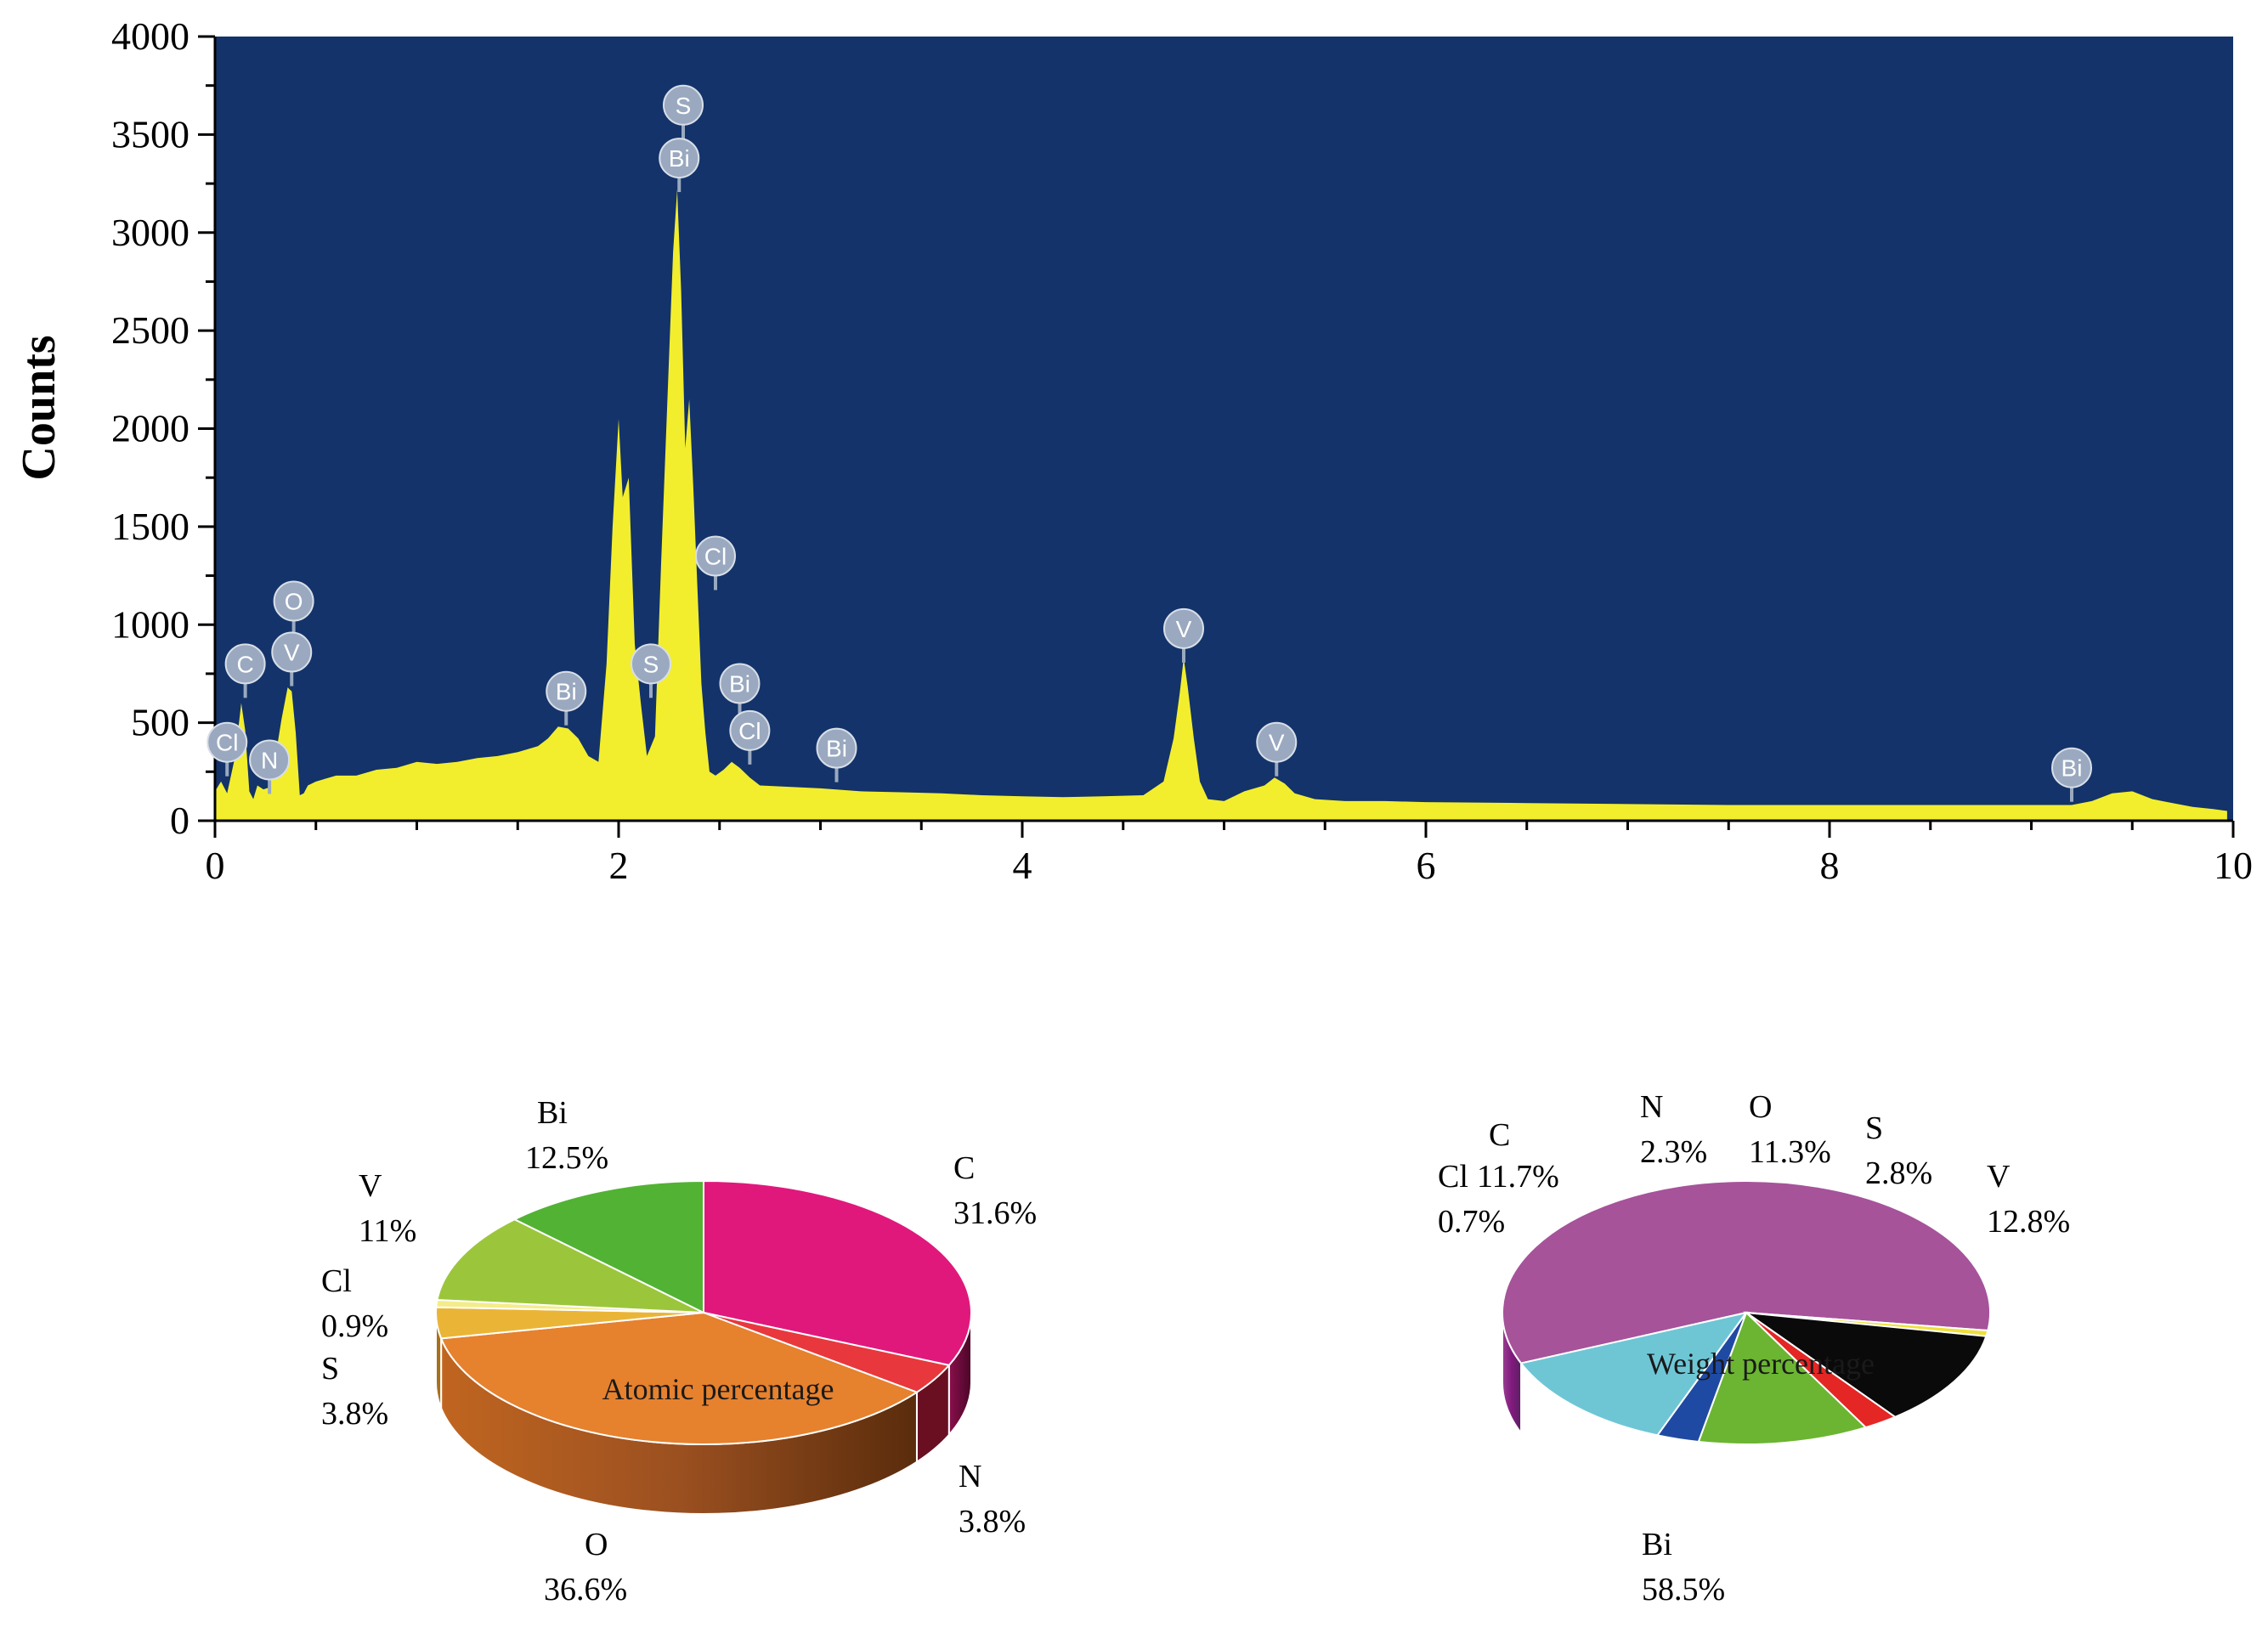  Describe the element at coordinates (1229, 853) in the screenshot. I see `x-axis: 0 2 4 6 8 10` at that location.